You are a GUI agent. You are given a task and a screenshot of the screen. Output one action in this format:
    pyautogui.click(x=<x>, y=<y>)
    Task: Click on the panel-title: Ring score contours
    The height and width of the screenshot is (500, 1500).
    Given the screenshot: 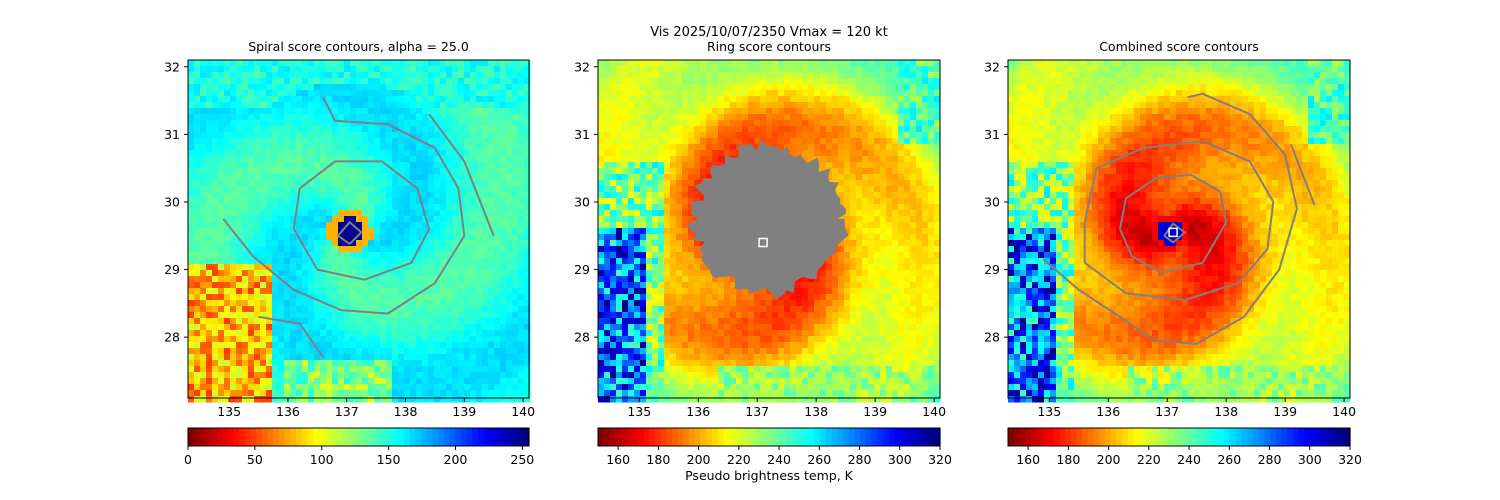 What is the action you would take?
    pyautogui.click(x=769, y=46)
    